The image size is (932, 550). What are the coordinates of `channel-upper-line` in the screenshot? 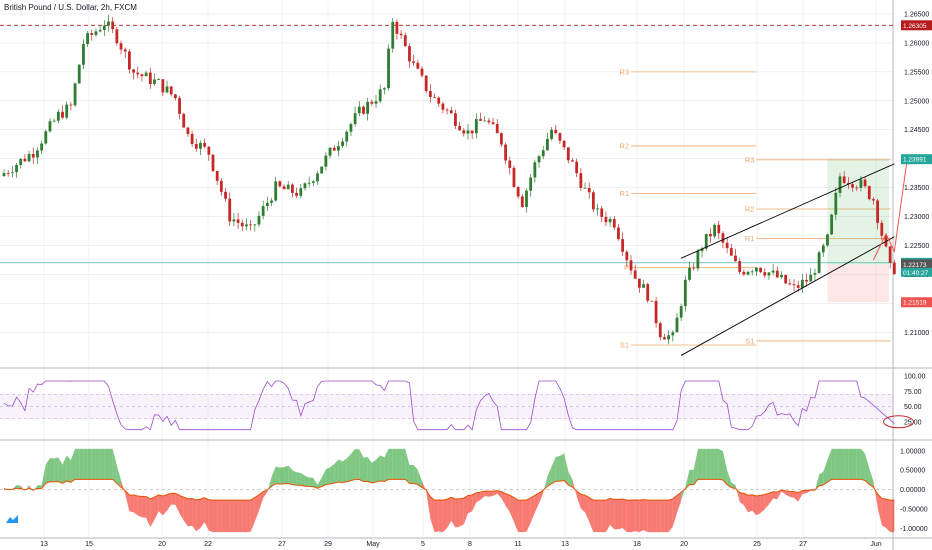 It's located at (787, 211).